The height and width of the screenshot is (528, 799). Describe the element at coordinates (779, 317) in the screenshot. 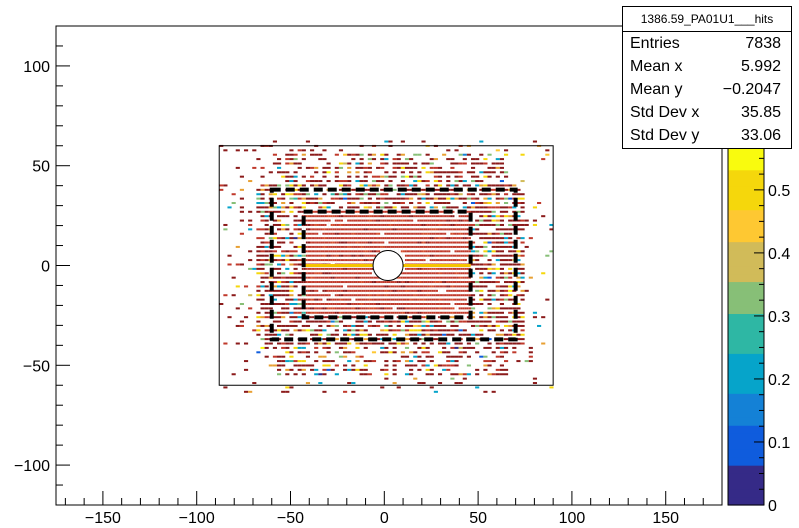

I see `colorbar-tick-label: 0.3` at that location.